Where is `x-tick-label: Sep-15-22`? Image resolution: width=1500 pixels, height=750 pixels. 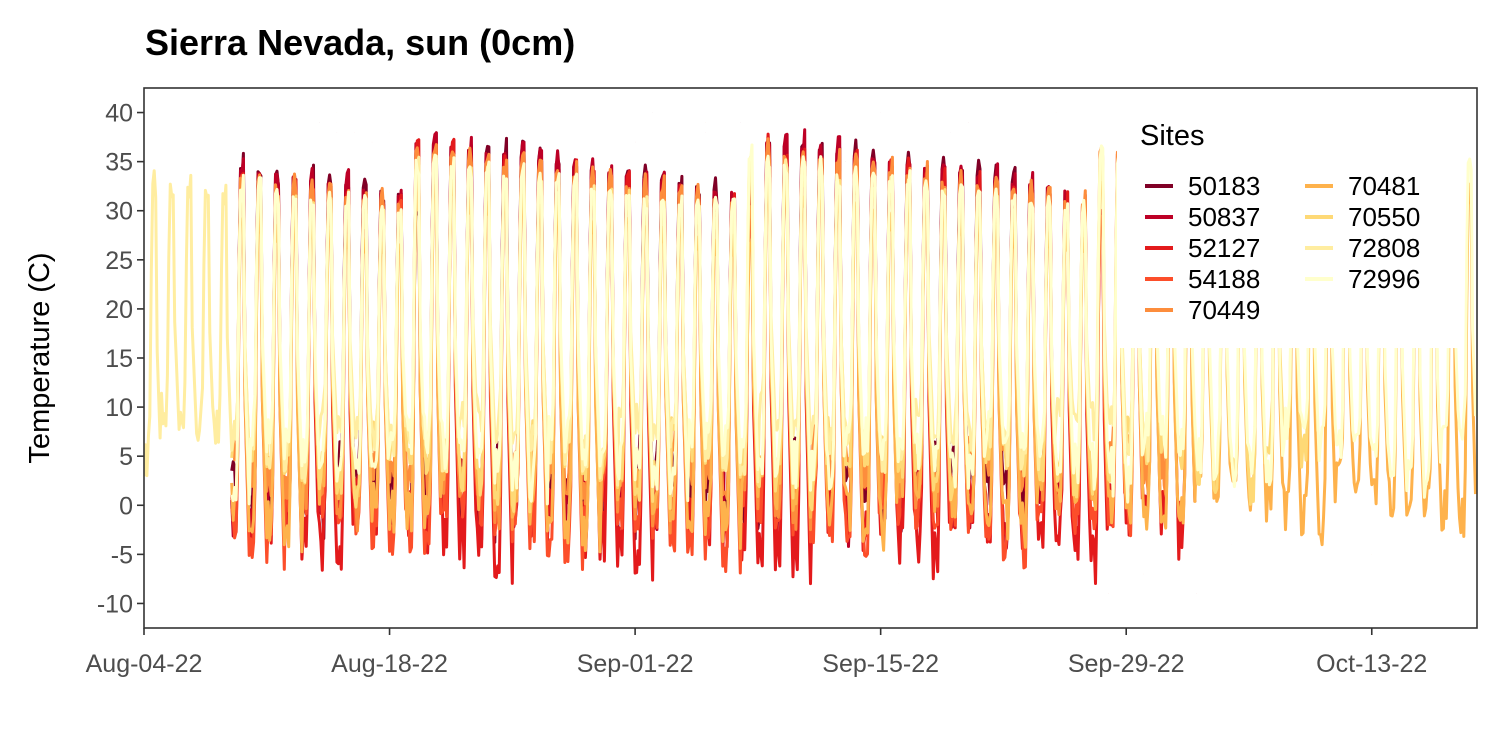
x-tick-label: Sep-15-22 is located at coordinates (880, 664).